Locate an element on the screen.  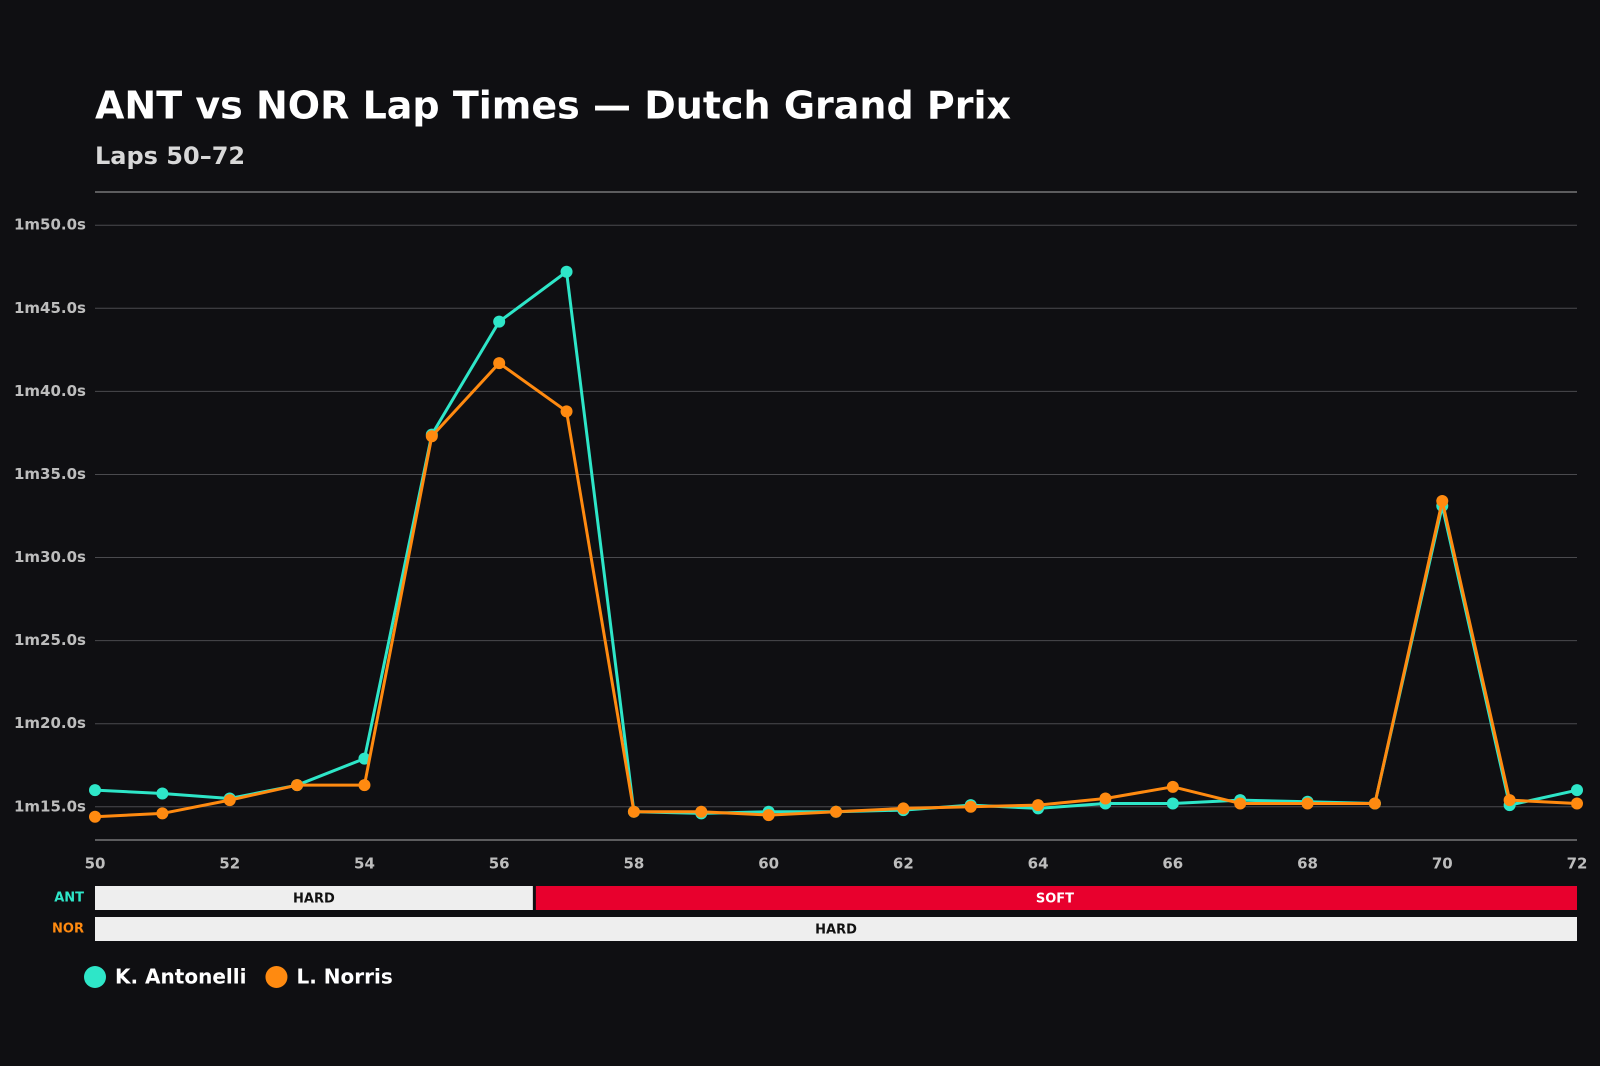
x-tick-label: 60 is located at coordinates (768, 864).